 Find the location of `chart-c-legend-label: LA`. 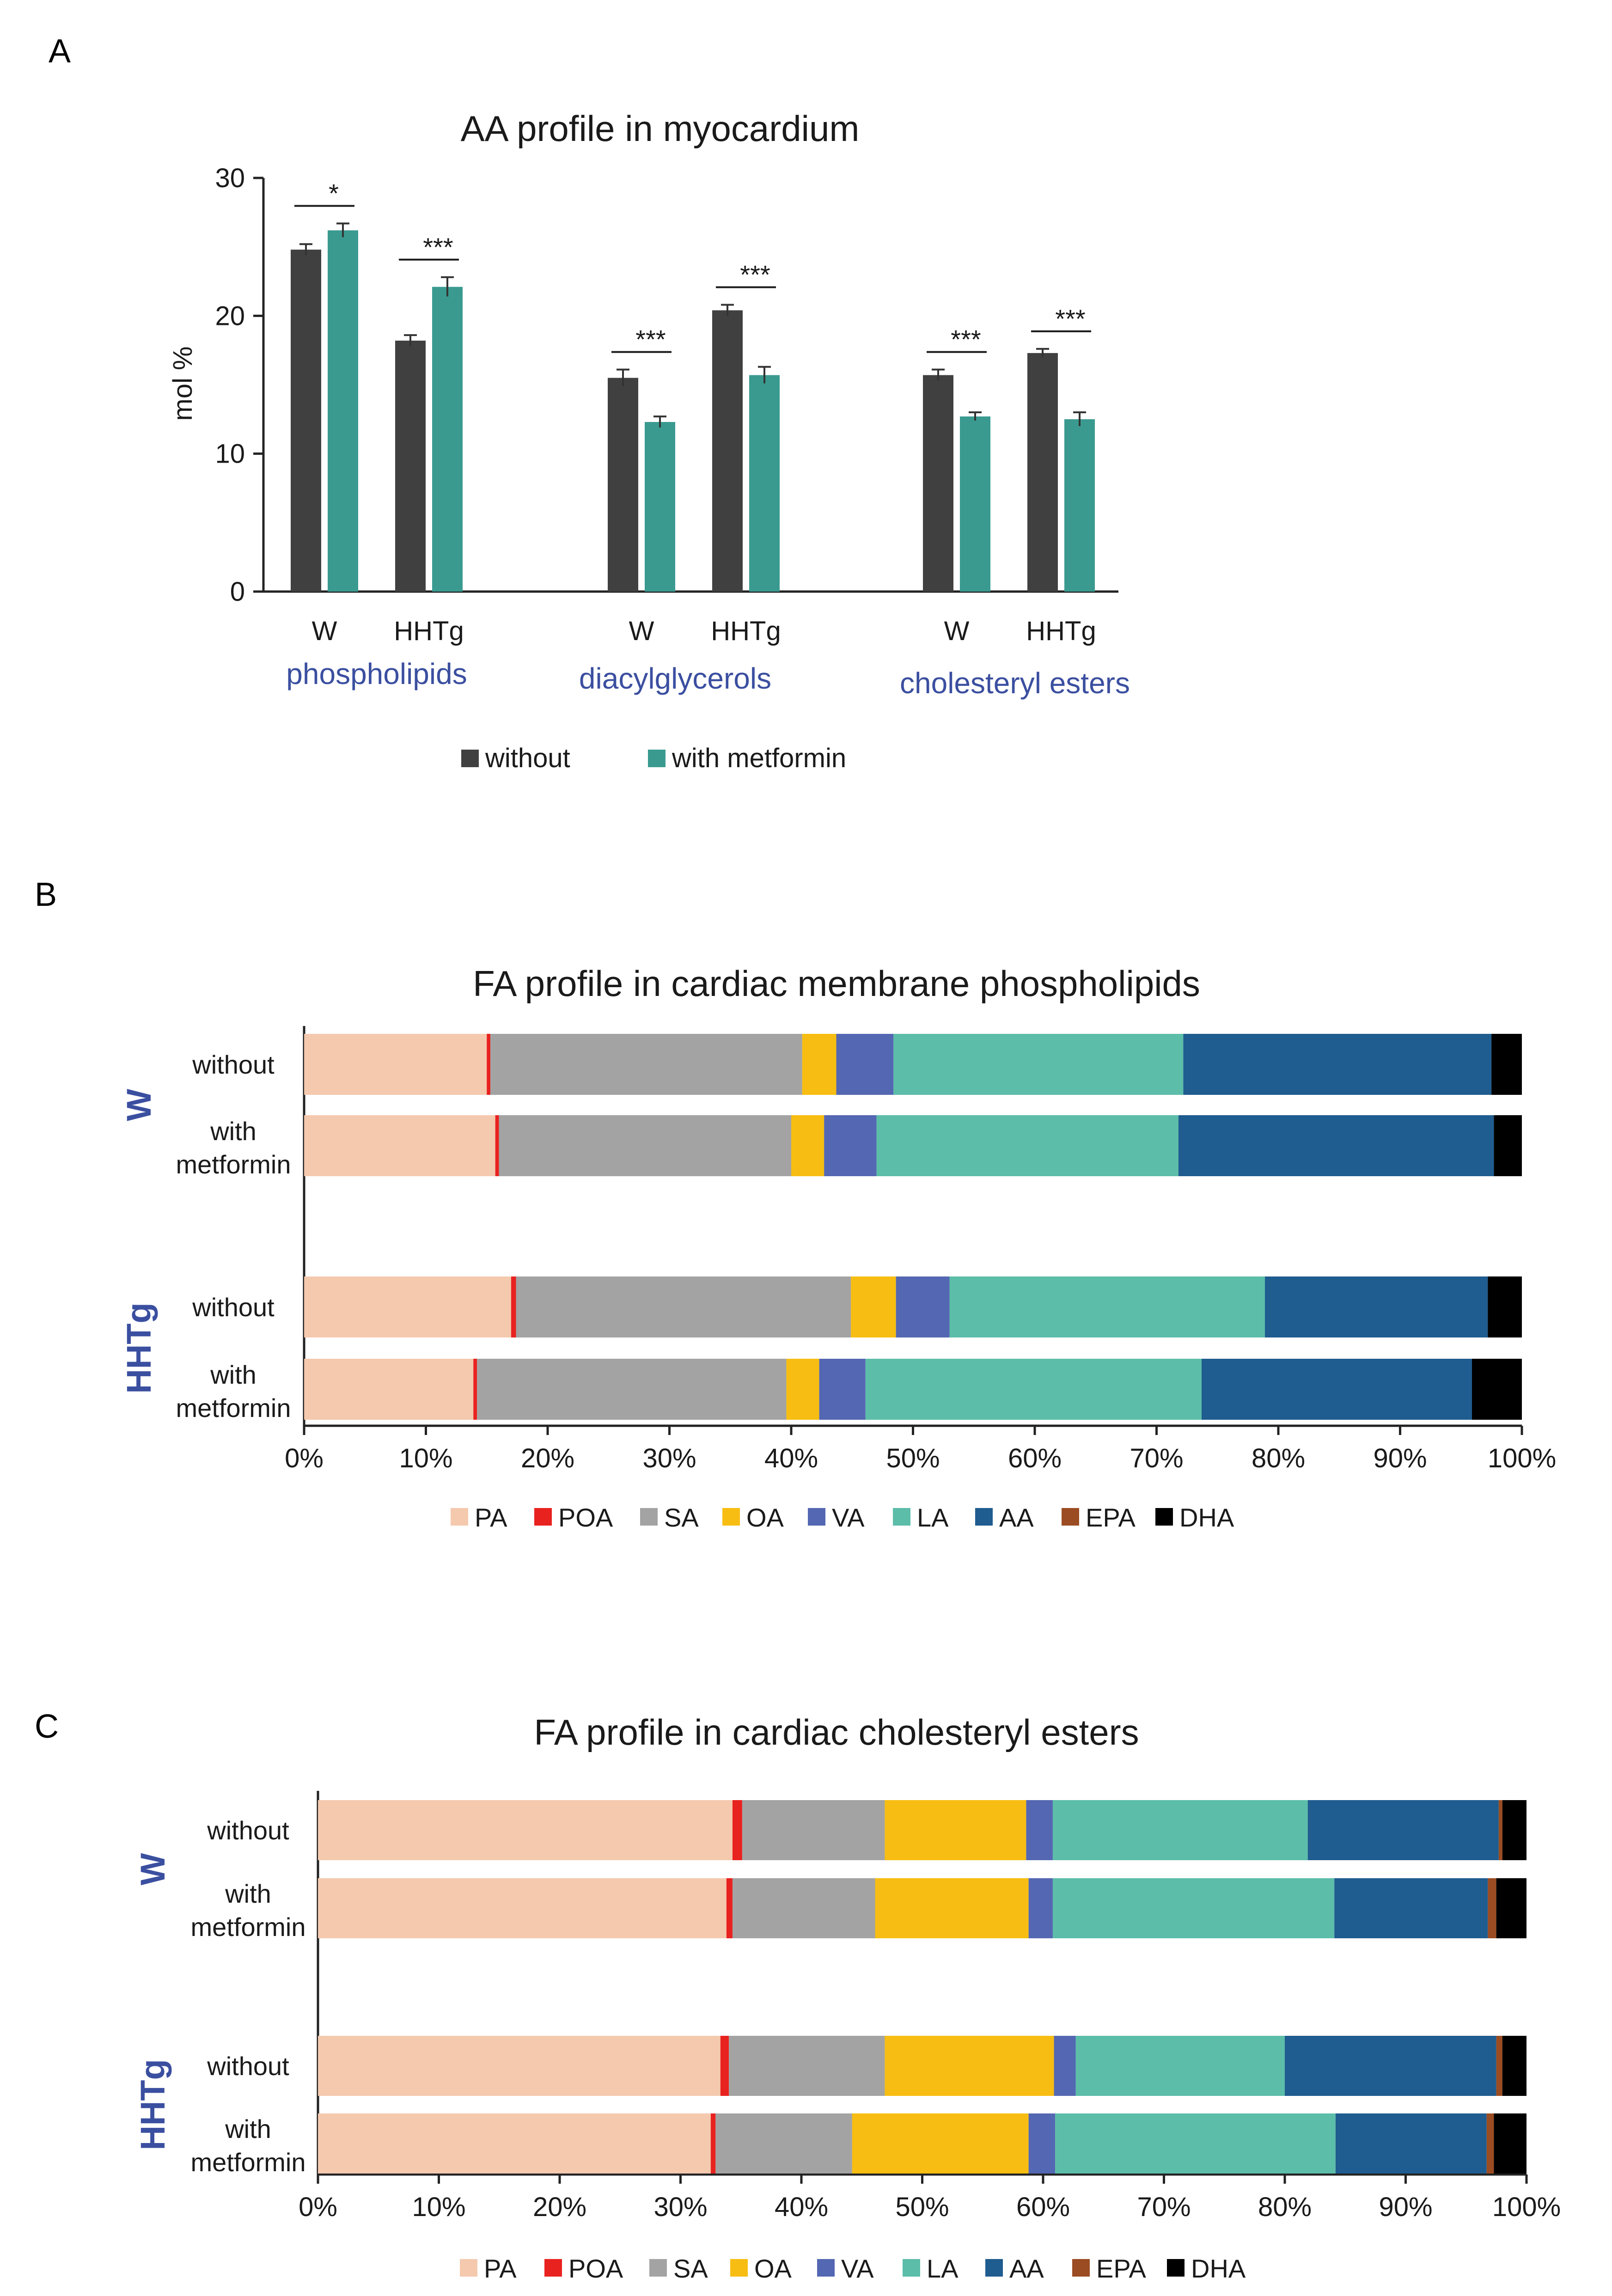

chart-c-legend-label: LA is located at coordinates (943, 2269).